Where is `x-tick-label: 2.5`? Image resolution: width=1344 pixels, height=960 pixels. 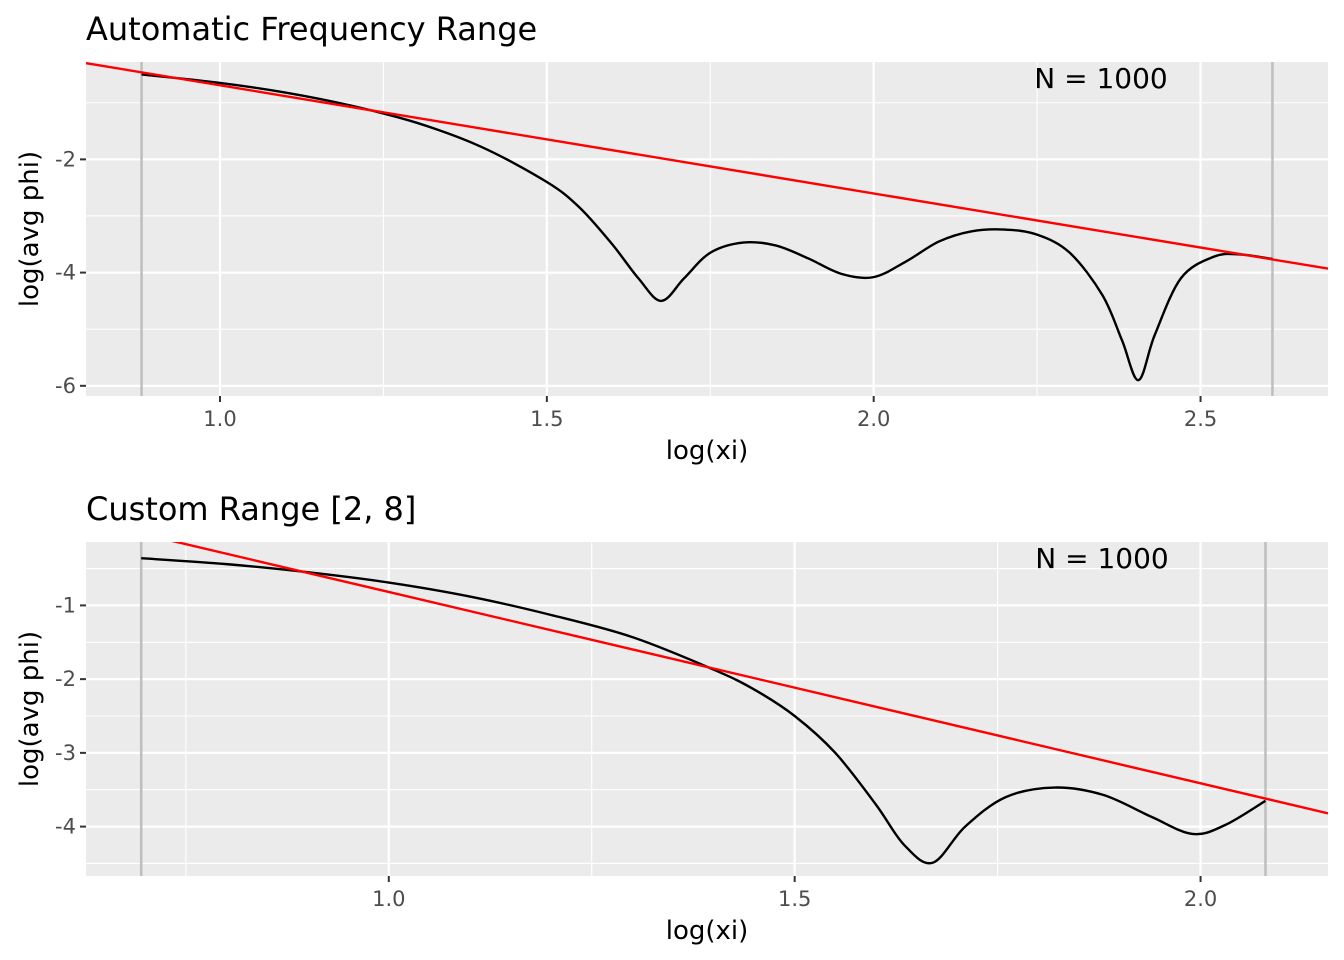
x-tick-label: 2.5 is located at coordinates (1200, 419).